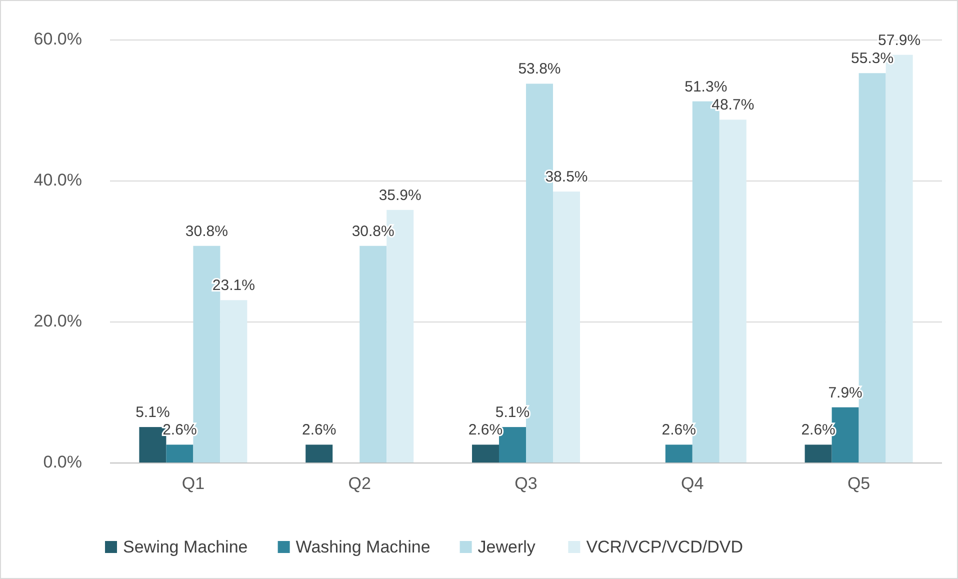 This screenshot has height=579, width=958. What do you see at coordinates (193, 483) in the screenshot?
I see `x-tick-label: Q1` at bounding box center [193, 483].